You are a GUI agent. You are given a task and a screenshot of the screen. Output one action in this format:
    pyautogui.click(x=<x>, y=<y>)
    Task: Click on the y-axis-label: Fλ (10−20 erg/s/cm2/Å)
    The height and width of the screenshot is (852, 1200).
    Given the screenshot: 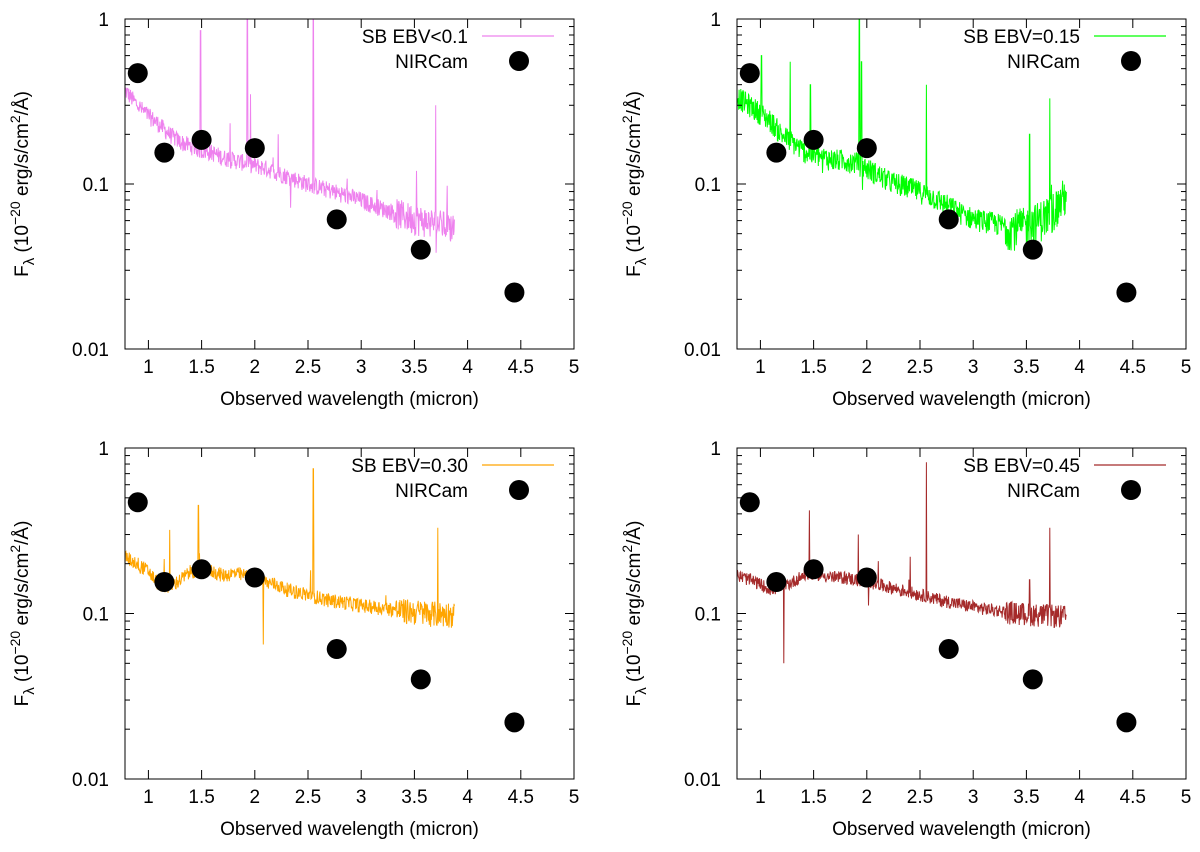 What is the action you would take?
    pyautogui.click(x=22, y=614)
    